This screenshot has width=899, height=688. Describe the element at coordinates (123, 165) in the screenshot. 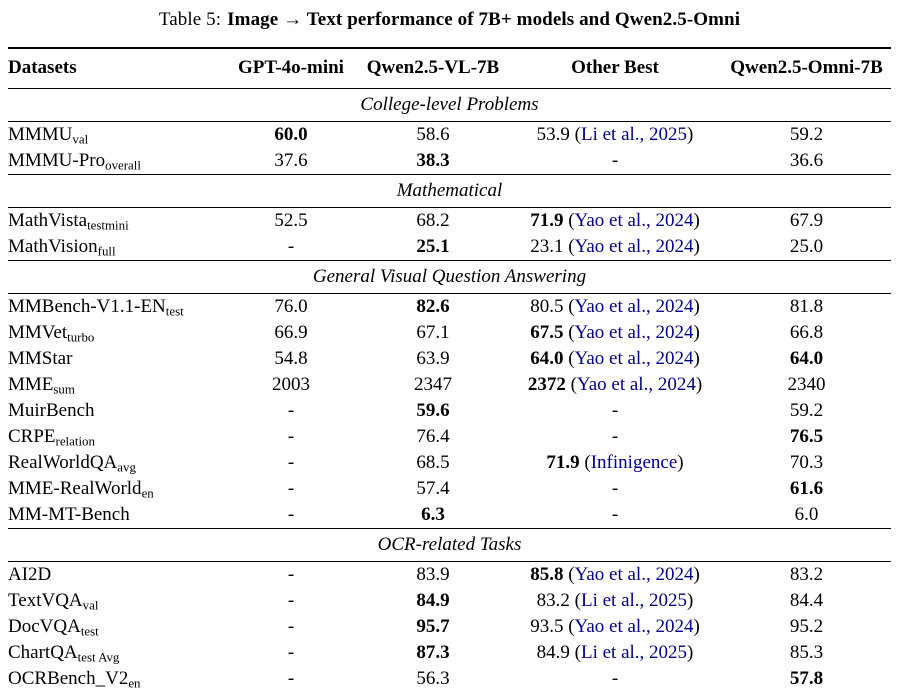

I see `dataset-subscript: overall` at that location.